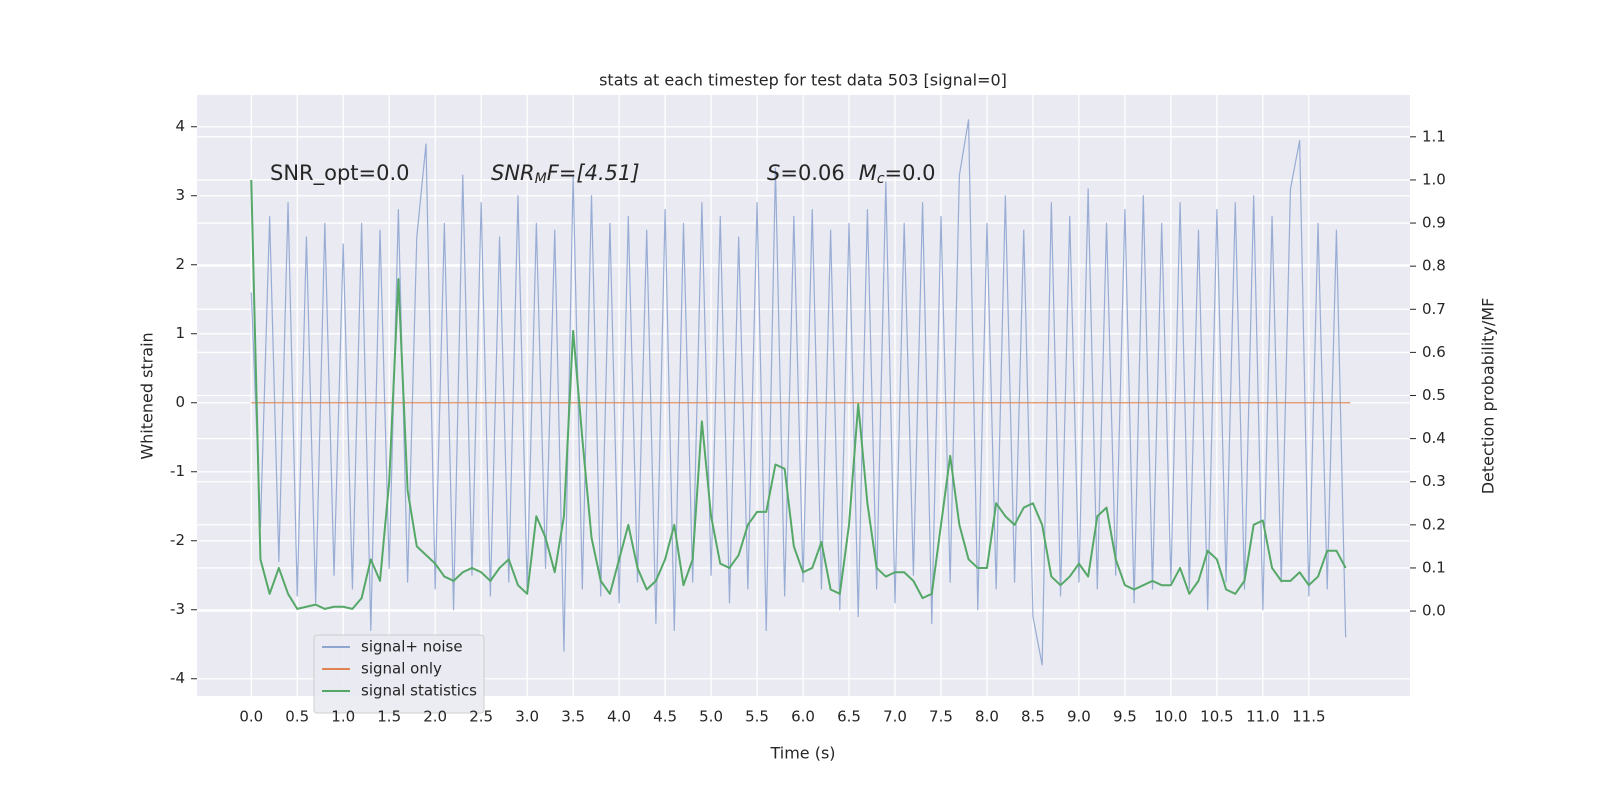 This screenshot has width=1600, height=800. I want to click on y2-tick-label: 0.4, so click(1434, 438).